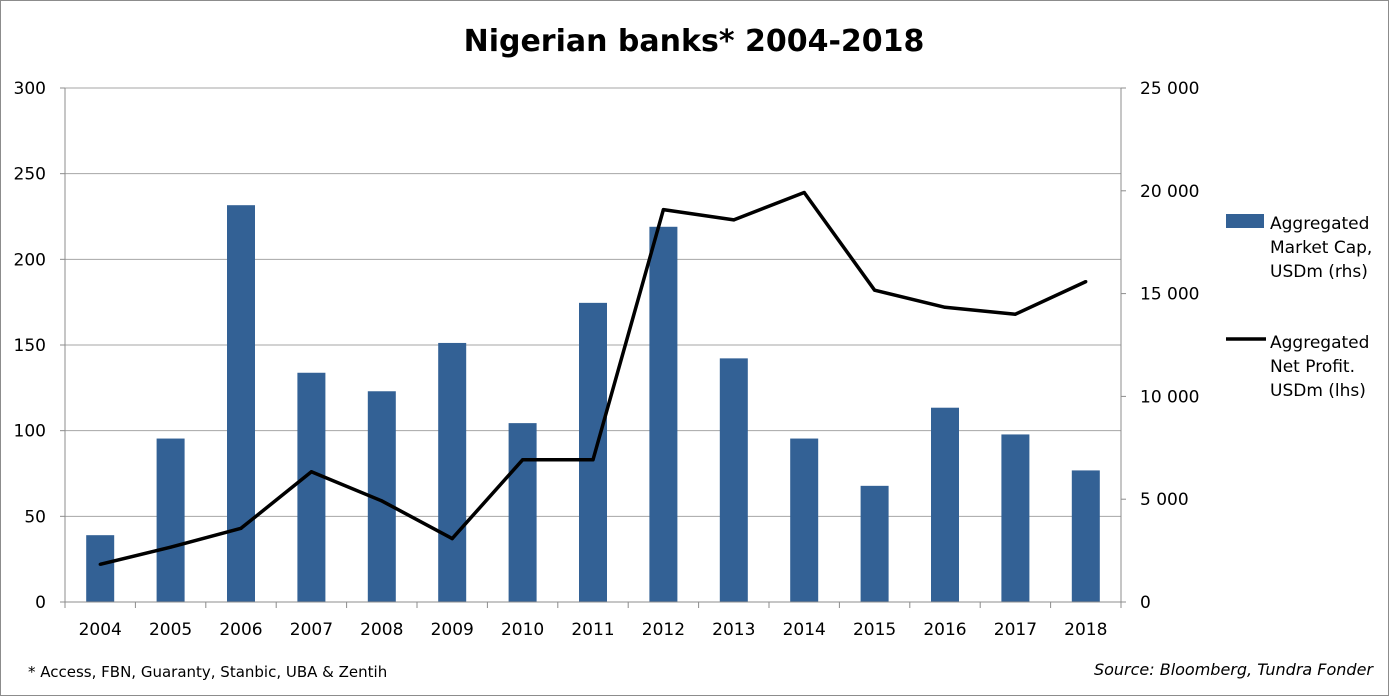 Image resolution: width=1389 pixels, height=696 pixels. Describe the element at coordinates (593, 452) in the screenshot. I see `bar-2011` at that location.